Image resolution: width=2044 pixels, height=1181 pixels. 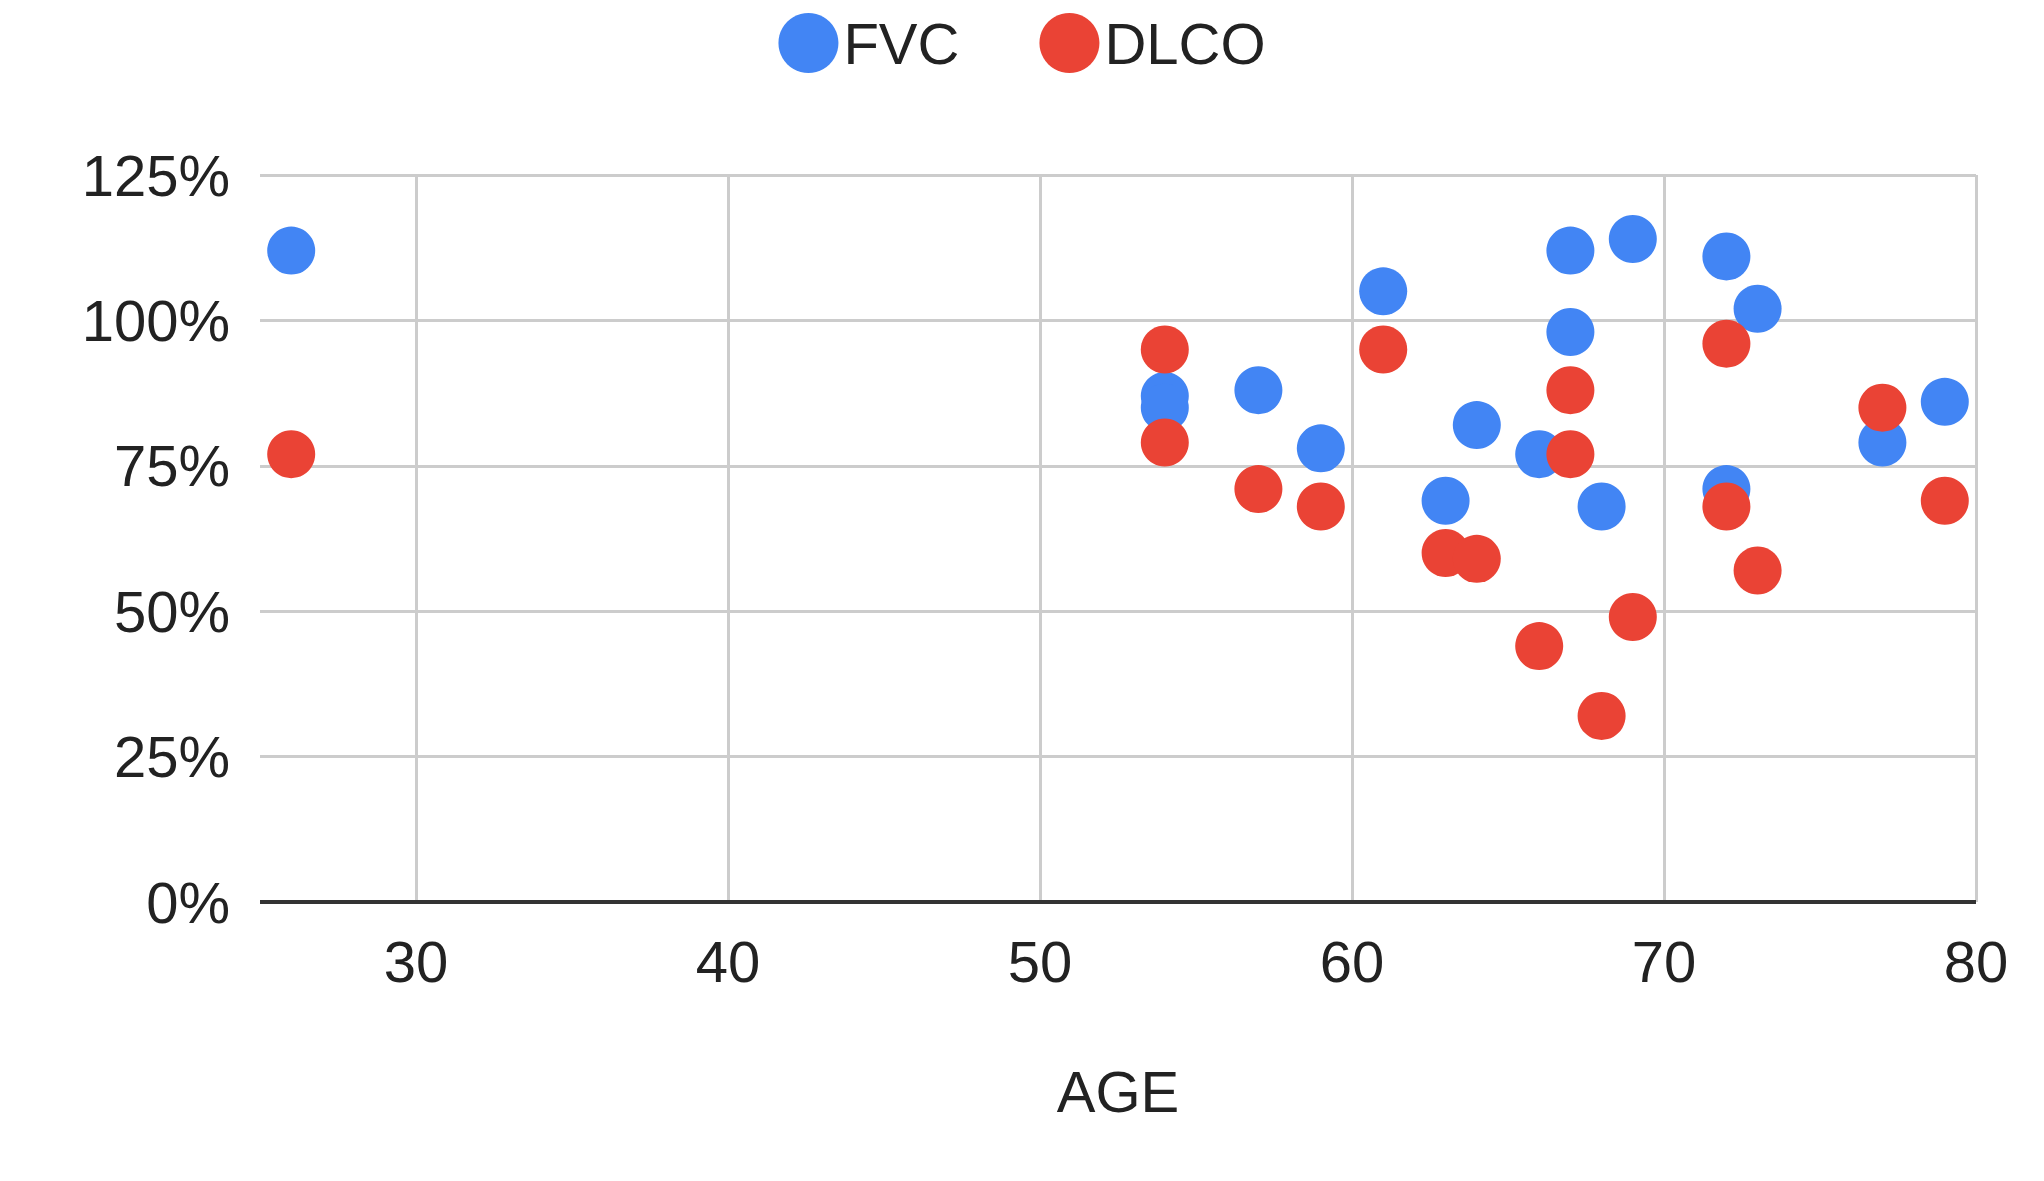 I want to click on y-tick-label: 125%, so click(x=155, y=175).